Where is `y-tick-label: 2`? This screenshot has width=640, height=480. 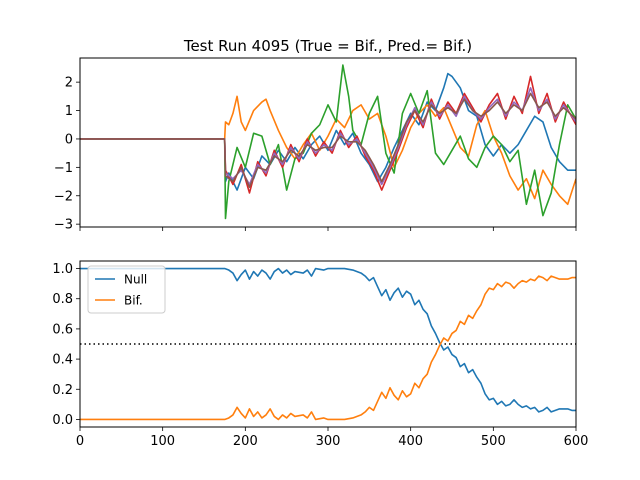
y-tick-label: 2 is located at coordinates (69, 83).